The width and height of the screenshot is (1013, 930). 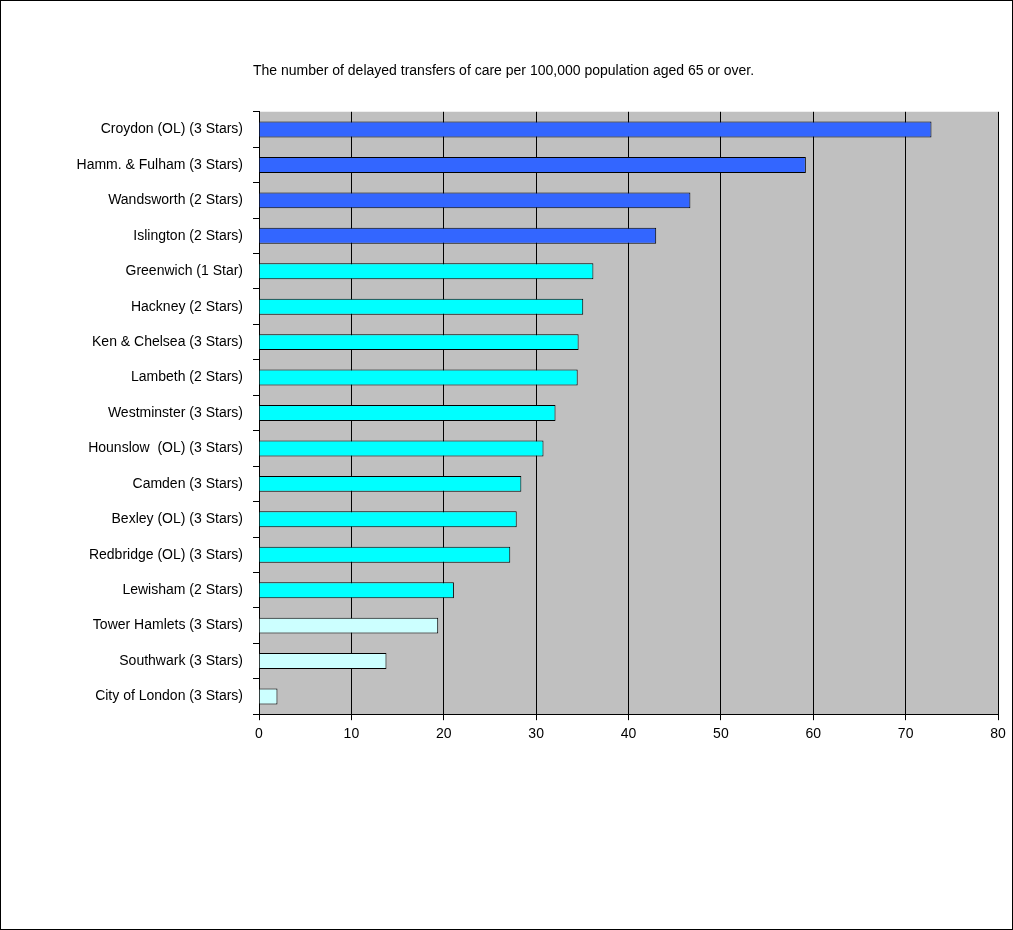 I want to click on x-tick-label: 50, so click(x=721, y=733).